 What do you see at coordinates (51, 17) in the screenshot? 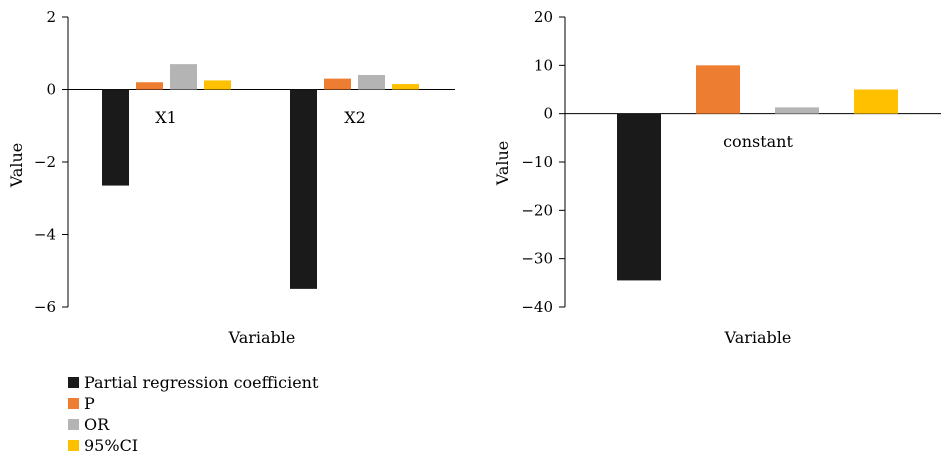
I see `y-tick-label: 2` at bounding box center [51, 17].